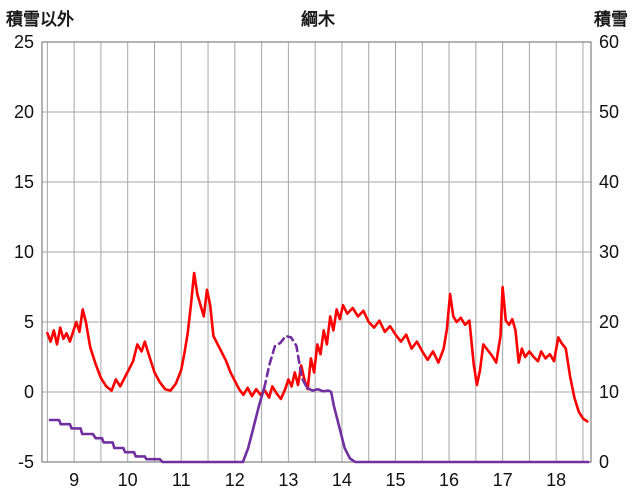 The image size is (636, 501). Describe the element at coordinates (611, 19) in the screenshot. I see `right-axis-title: 積雪` at that location.